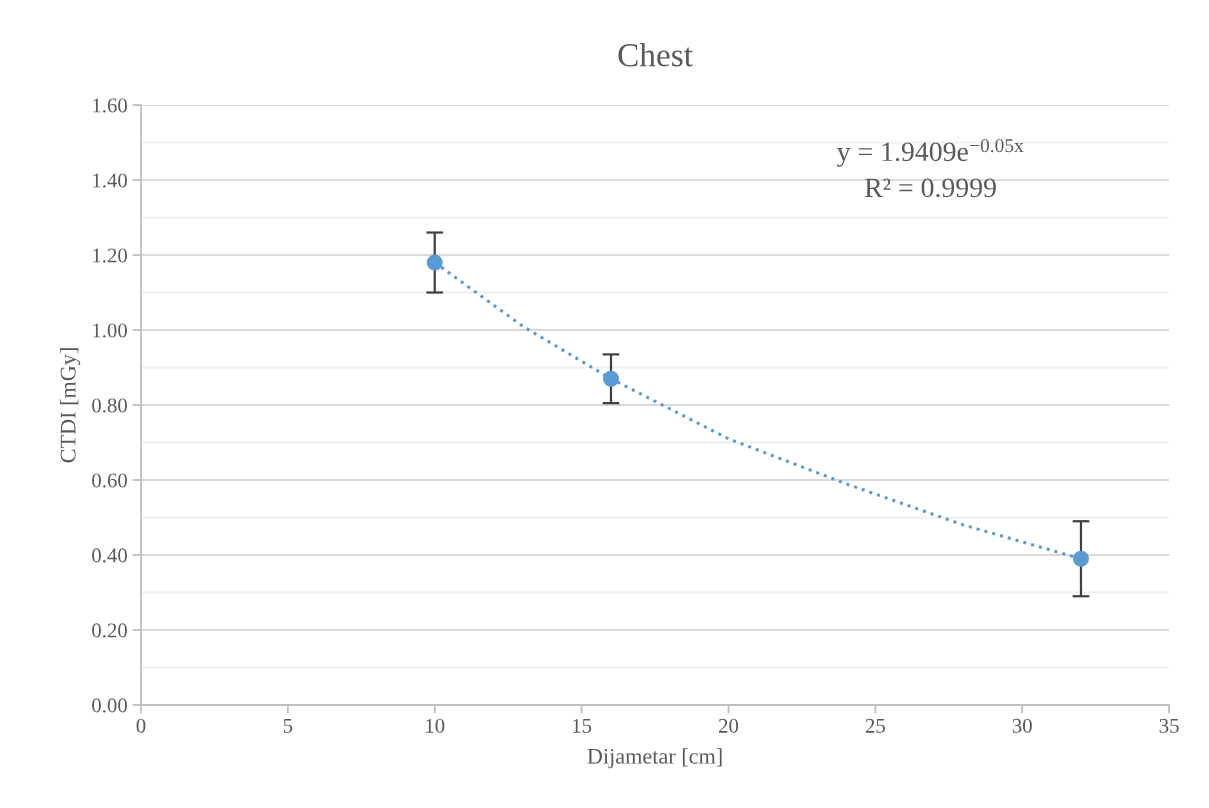 The image size is (1209, 808). What do you see at coordinates (875, 725) in the screenshot?
I see `x-tick-label: 25` at bounding box center [875, 725].